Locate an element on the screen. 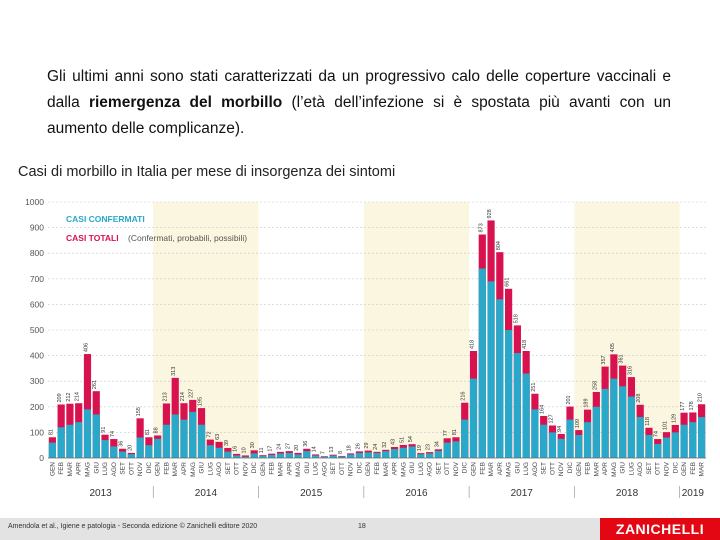 Image resolution: width=720 pixels, height=540 pixels. data-label: 43 is located at coordinates (394, 442).